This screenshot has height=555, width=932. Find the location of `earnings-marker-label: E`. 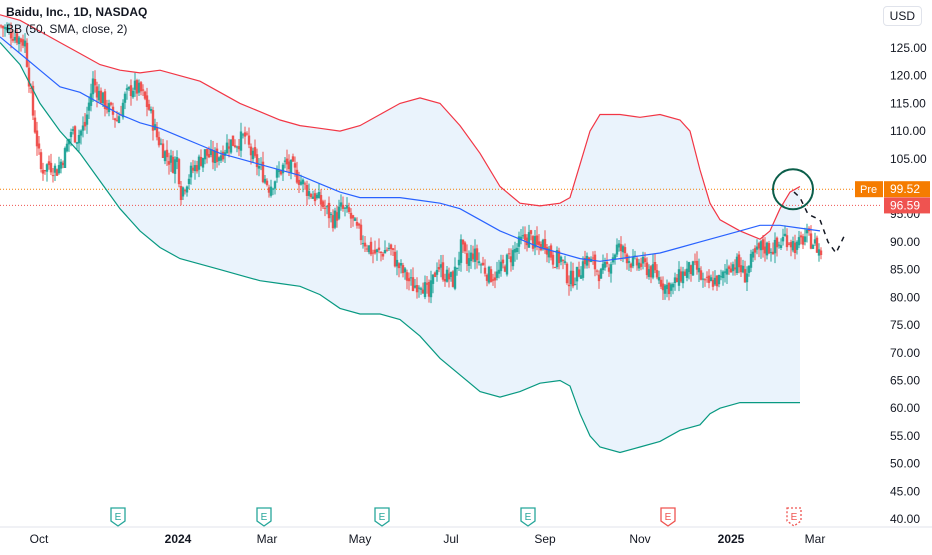

earnings-marker-label: E is located at coordinates (528, 517).